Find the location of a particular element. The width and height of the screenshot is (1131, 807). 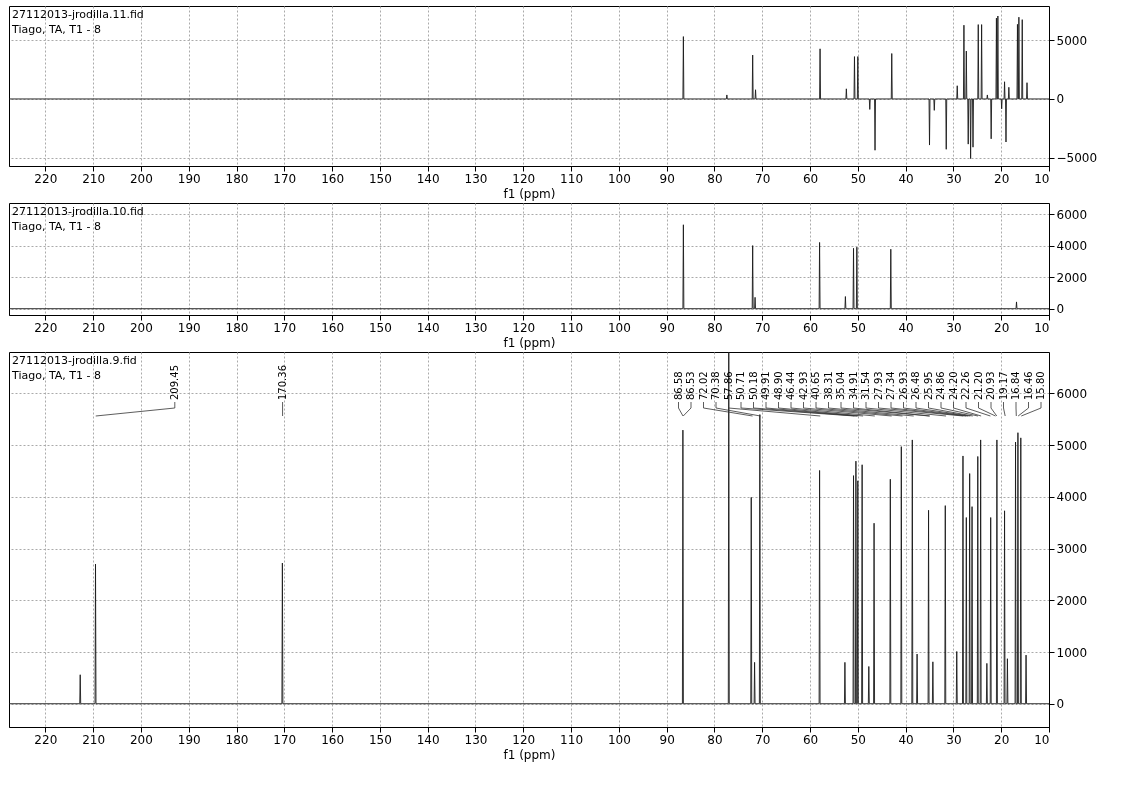

annotation: 16.46 is located at coordinates (1028, 385).